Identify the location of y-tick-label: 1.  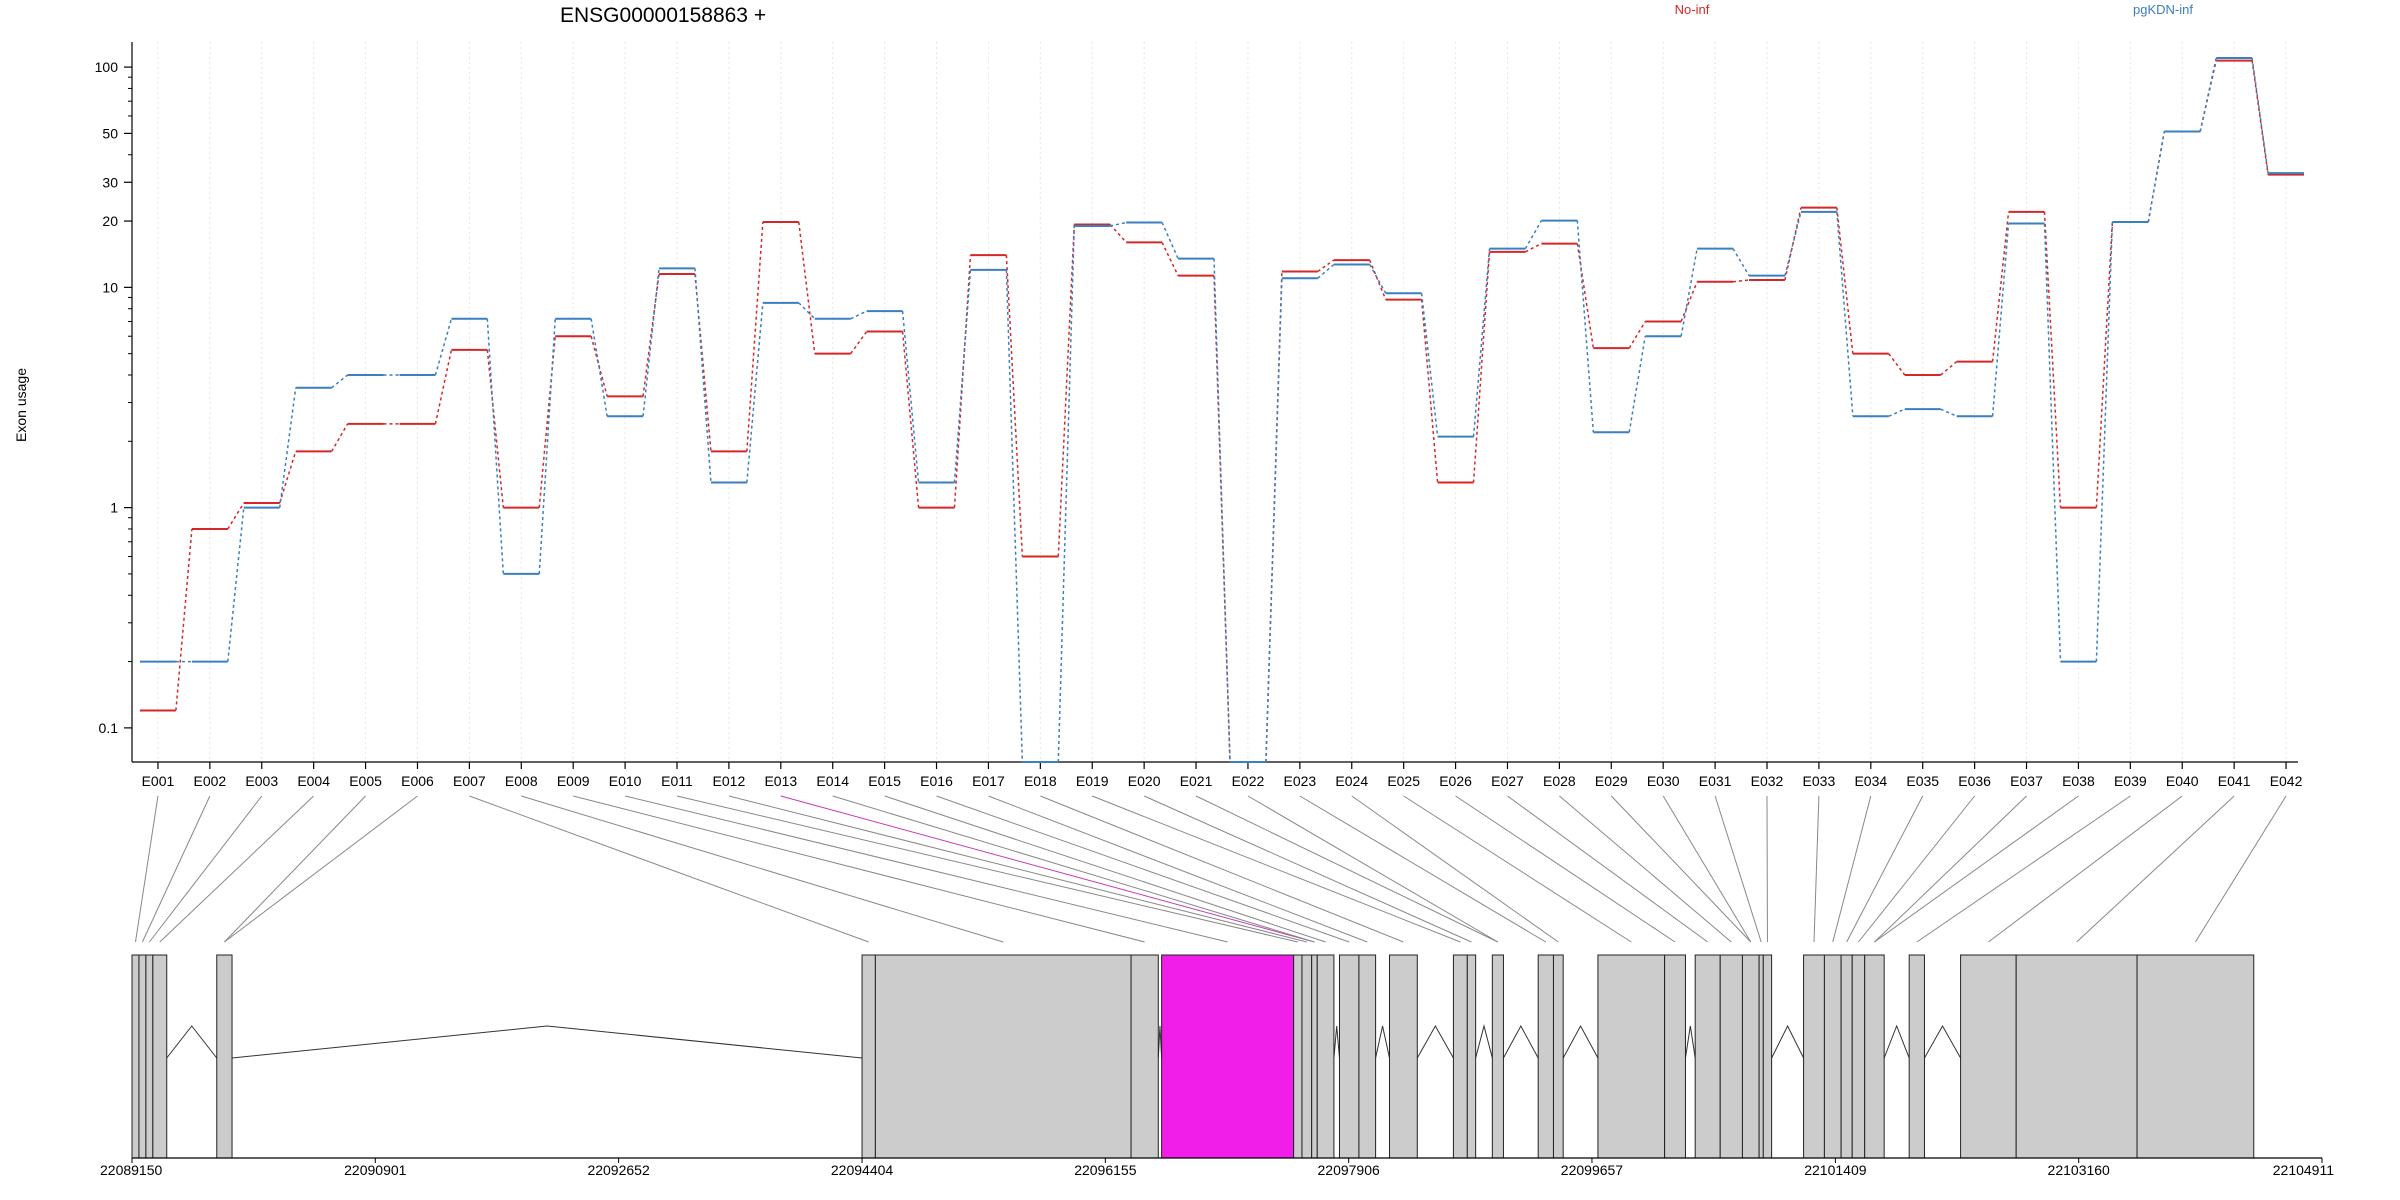
(114, 508).